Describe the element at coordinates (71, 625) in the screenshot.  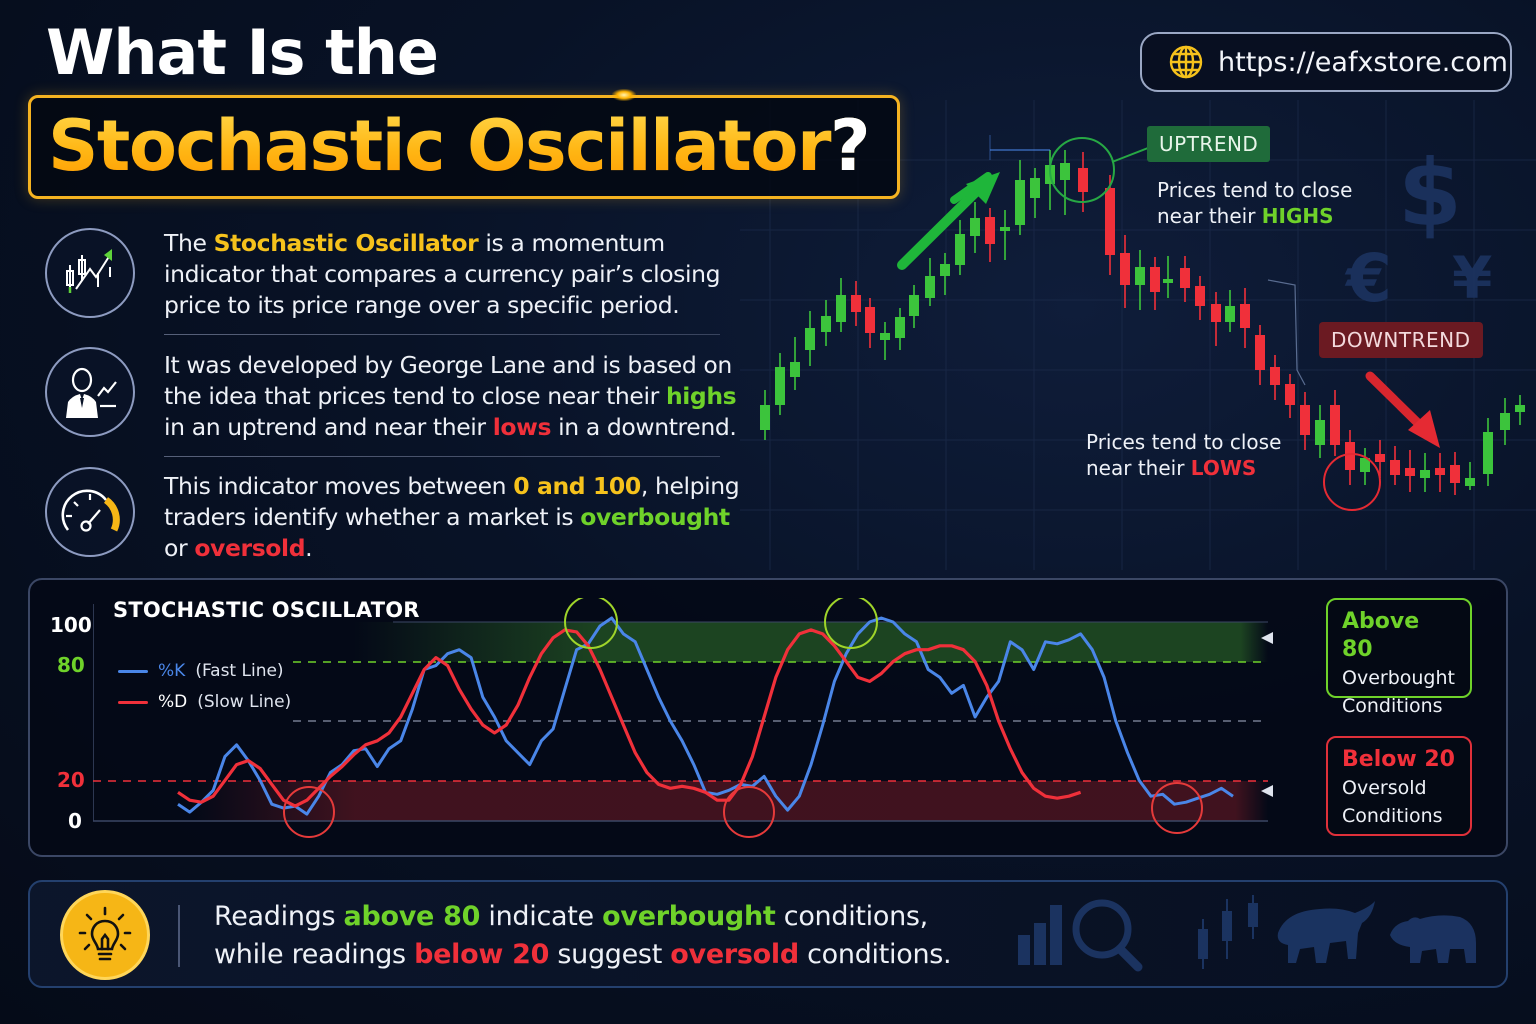
I see `y-tick-100: 100` at that location.